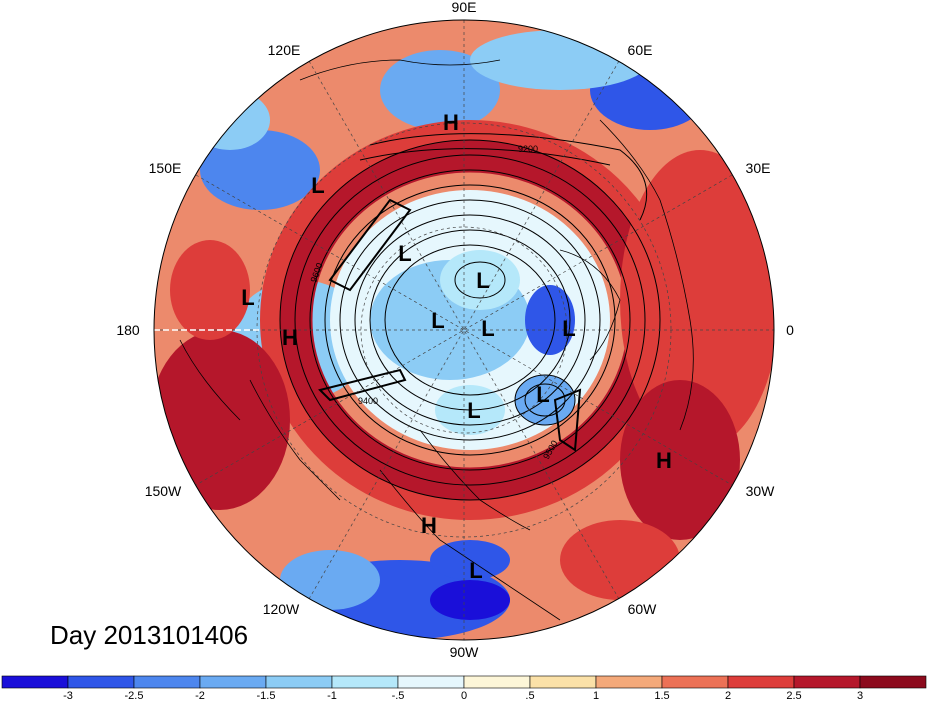 This screenshot has height=702, width=928. What do you see at coordinates (134, 696) in the screenshot?
I see `colorbar-tick-label: -2.5` at bounding box center [134, 696].